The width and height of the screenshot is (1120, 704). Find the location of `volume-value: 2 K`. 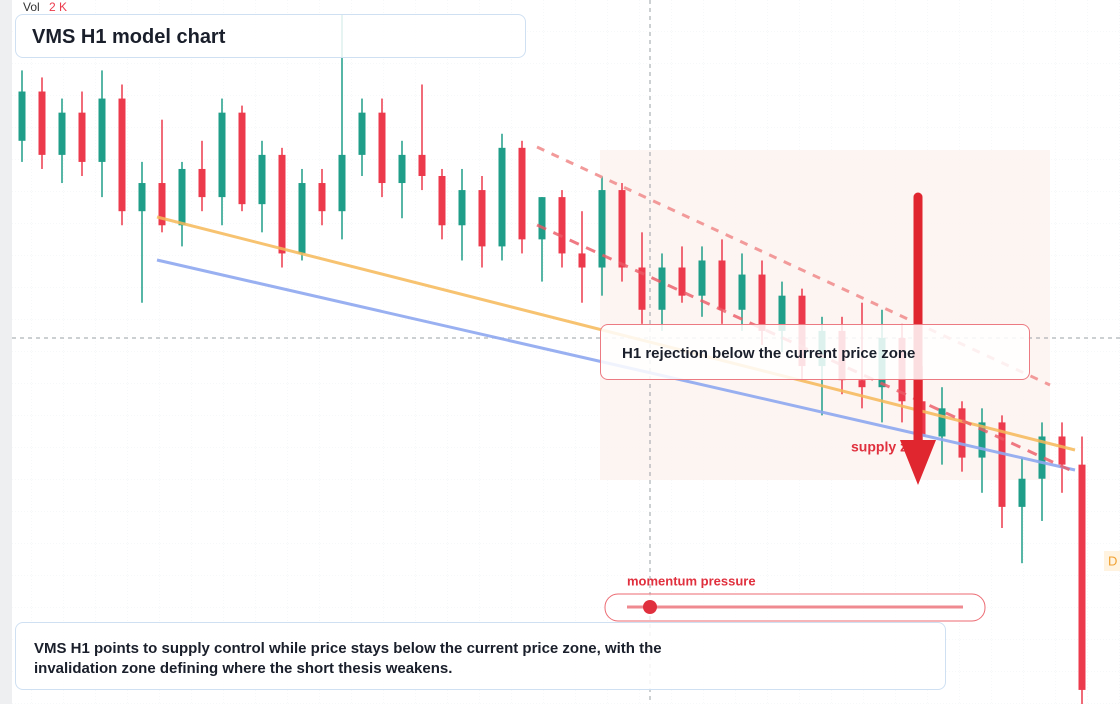

volume-value: 2 K is located at coordinates (58, 7).